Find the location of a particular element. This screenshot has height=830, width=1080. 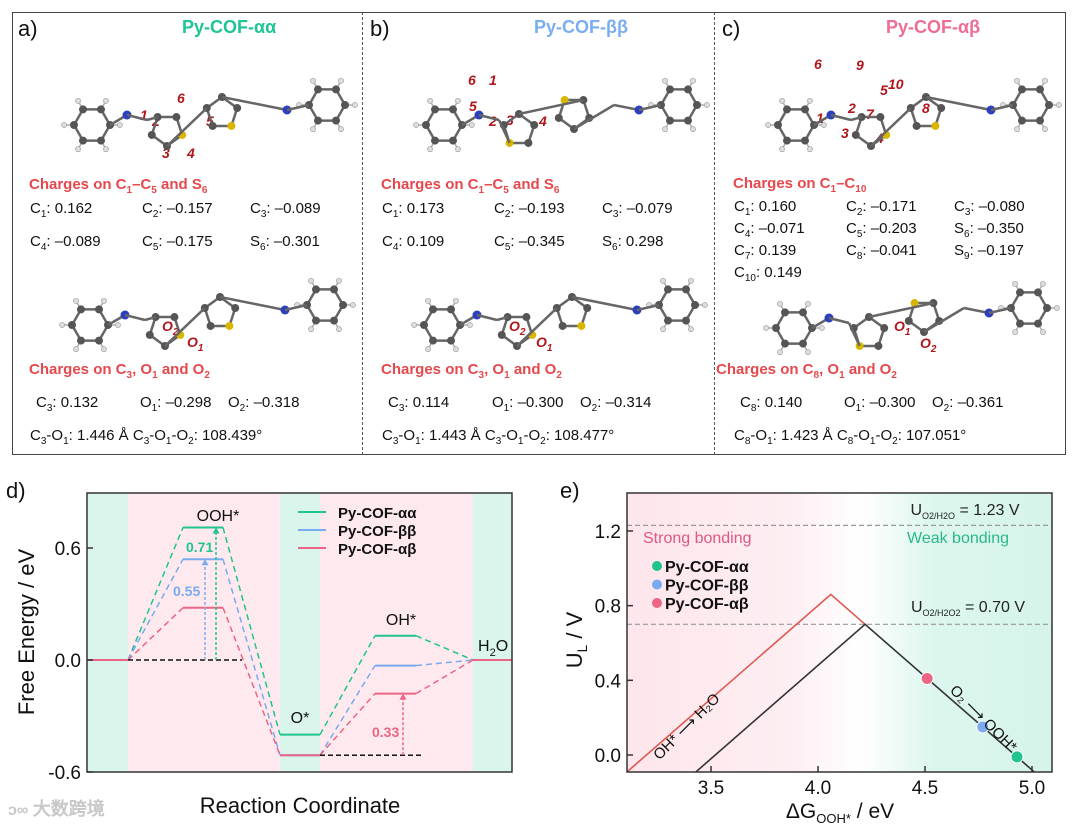

stage-label-ooh: OOH* is located at coordinates (218, 516).